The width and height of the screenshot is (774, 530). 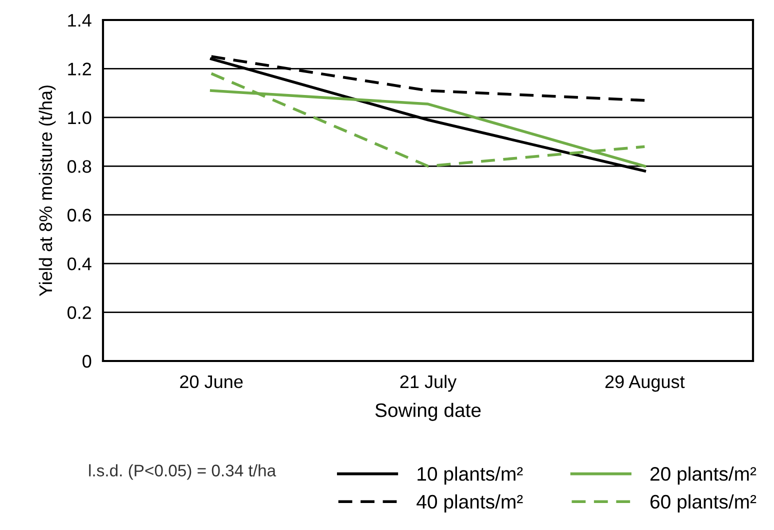 I want to click on text: l.s.d. (P<0.05) = 0.34 t/ha, so click(x=182, y=472).